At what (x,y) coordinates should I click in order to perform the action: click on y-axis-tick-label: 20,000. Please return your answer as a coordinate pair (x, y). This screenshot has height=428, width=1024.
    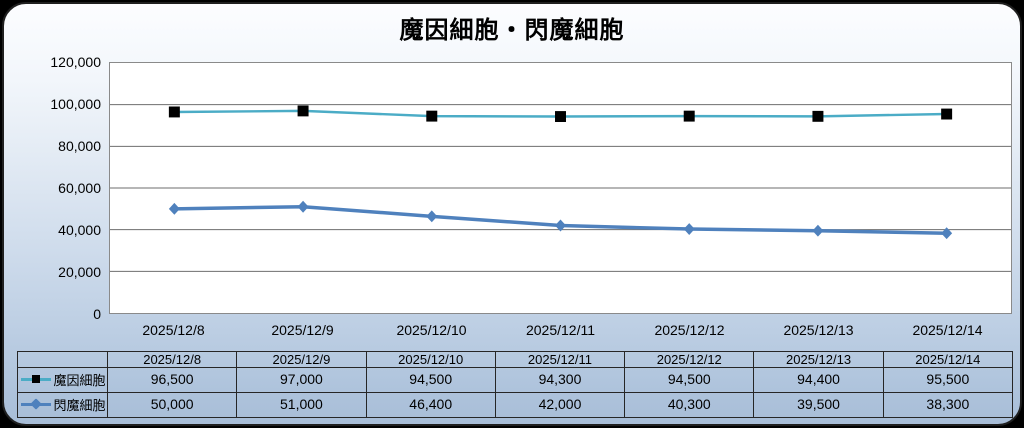
    Looking at the image, I should click on (79, 272).